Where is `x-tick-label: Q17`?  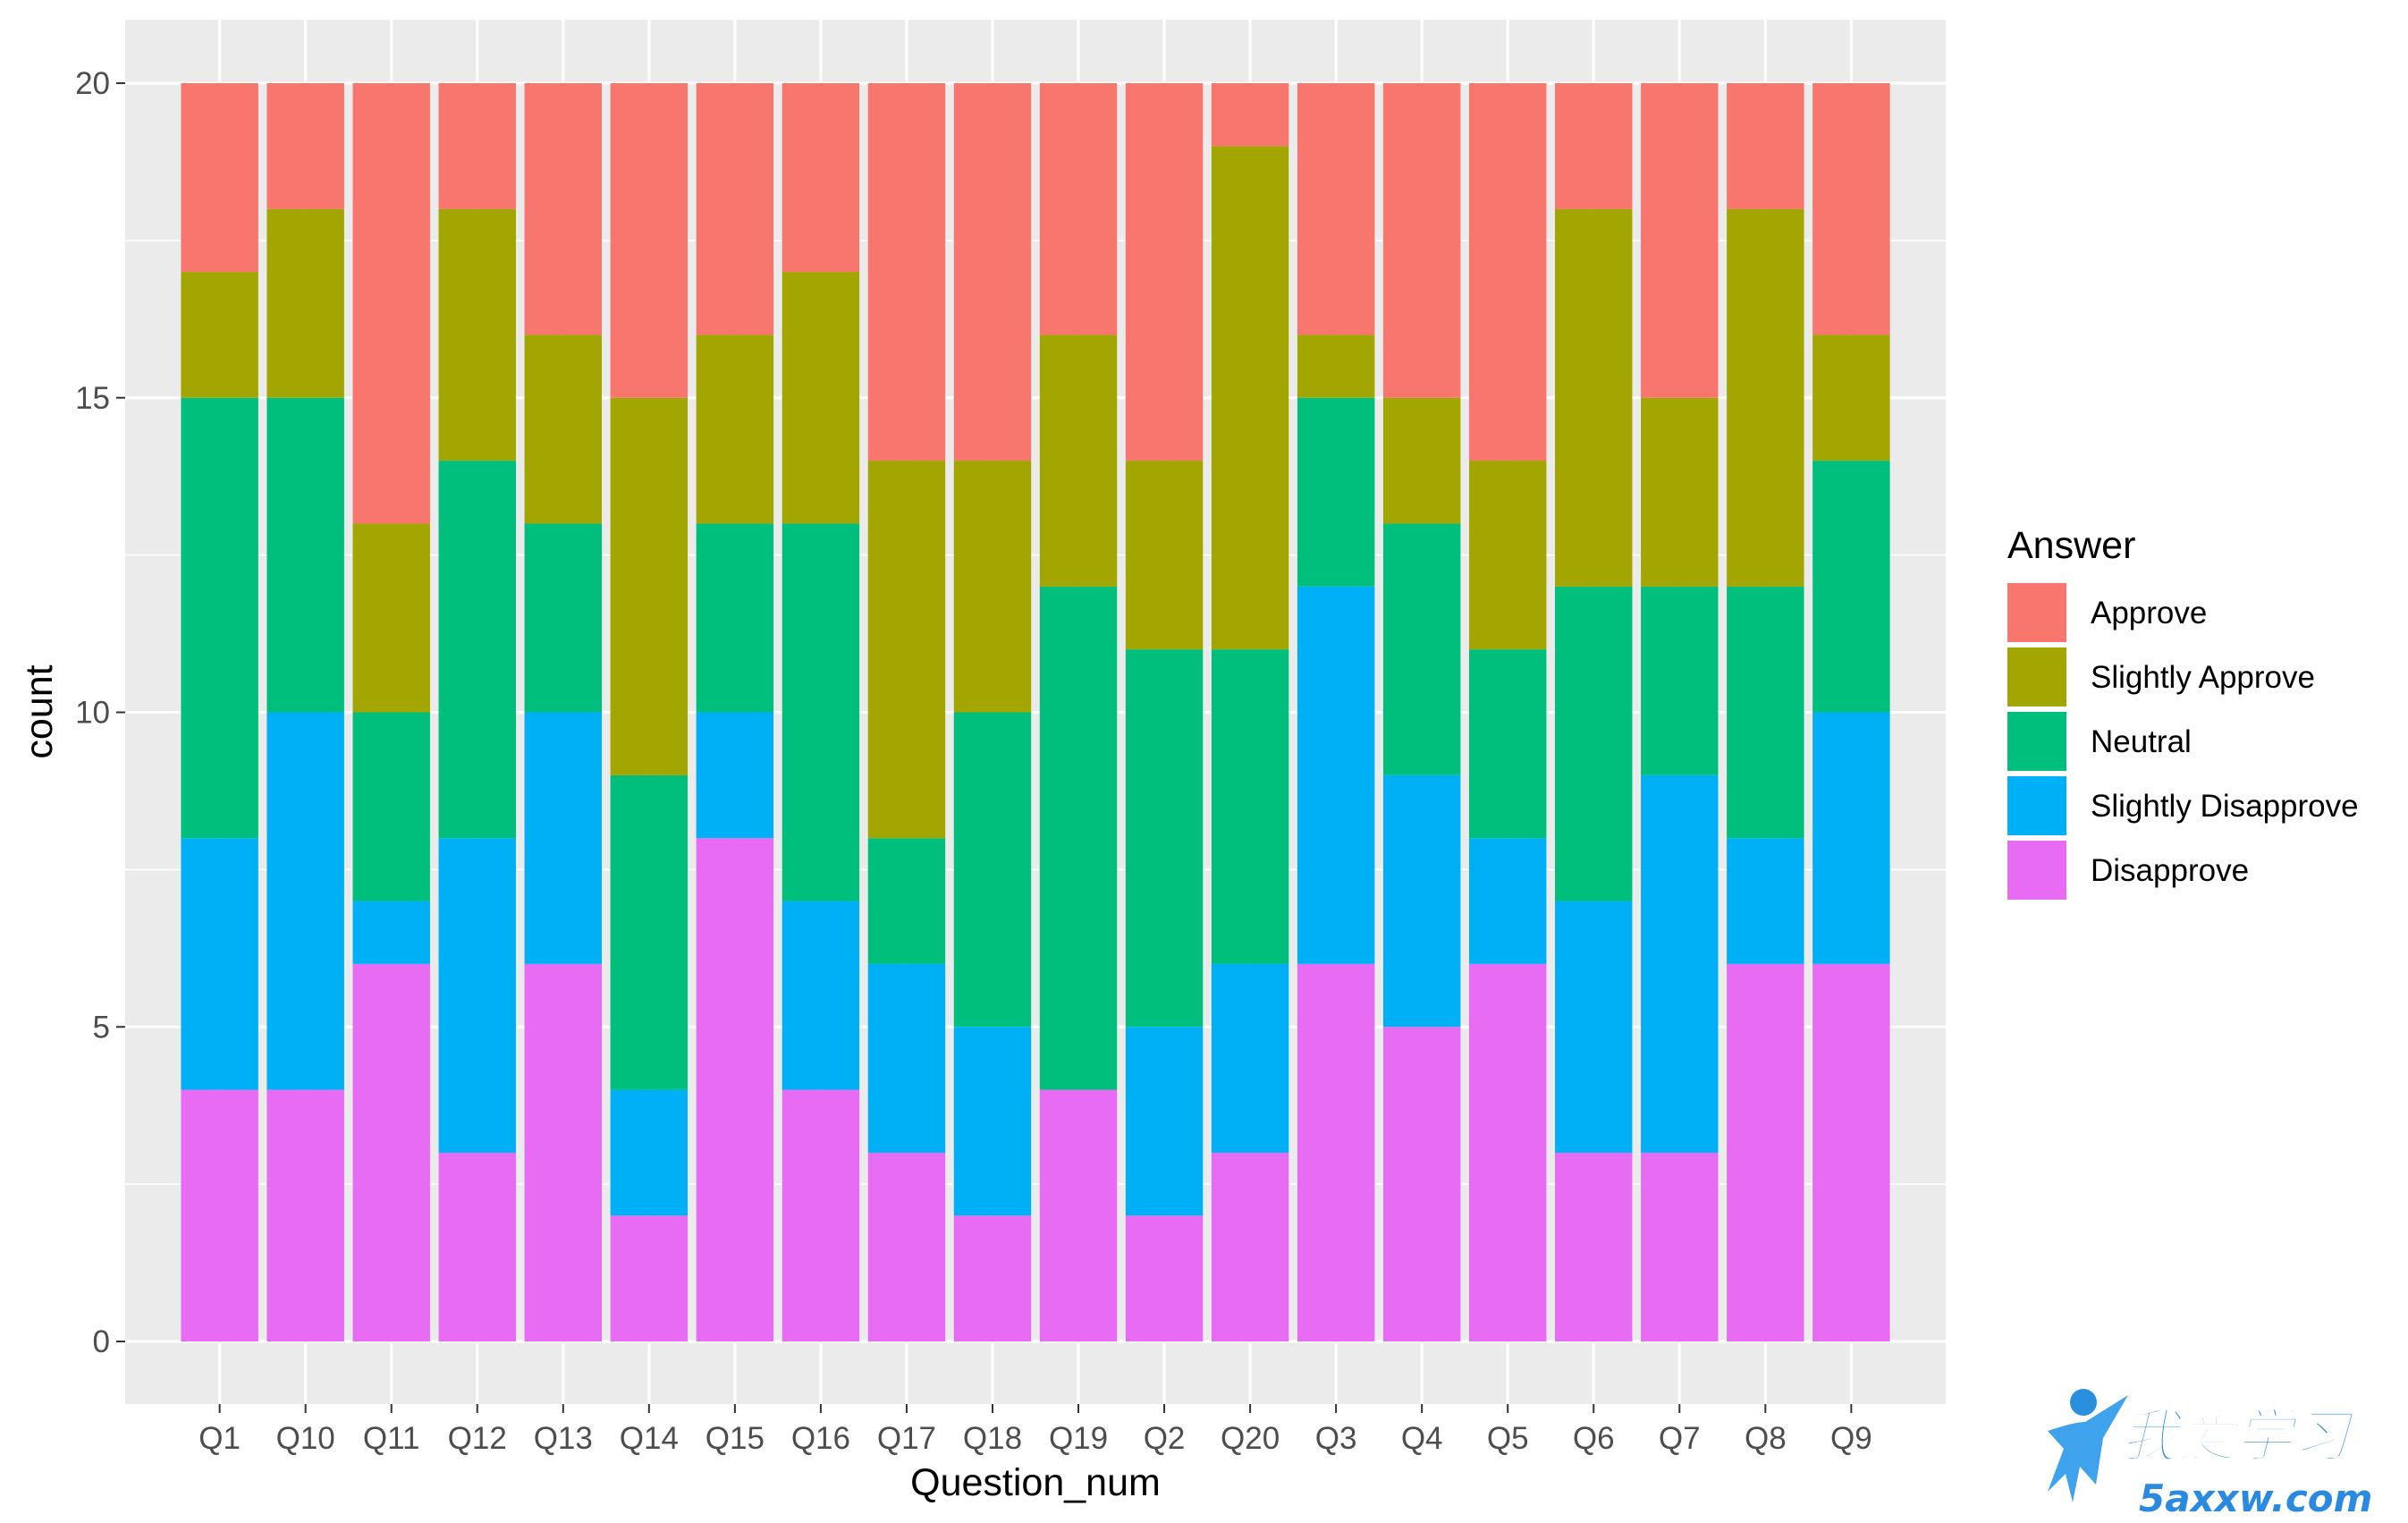 x-tick-label: Q17 is located at coordinates (906, 1438).